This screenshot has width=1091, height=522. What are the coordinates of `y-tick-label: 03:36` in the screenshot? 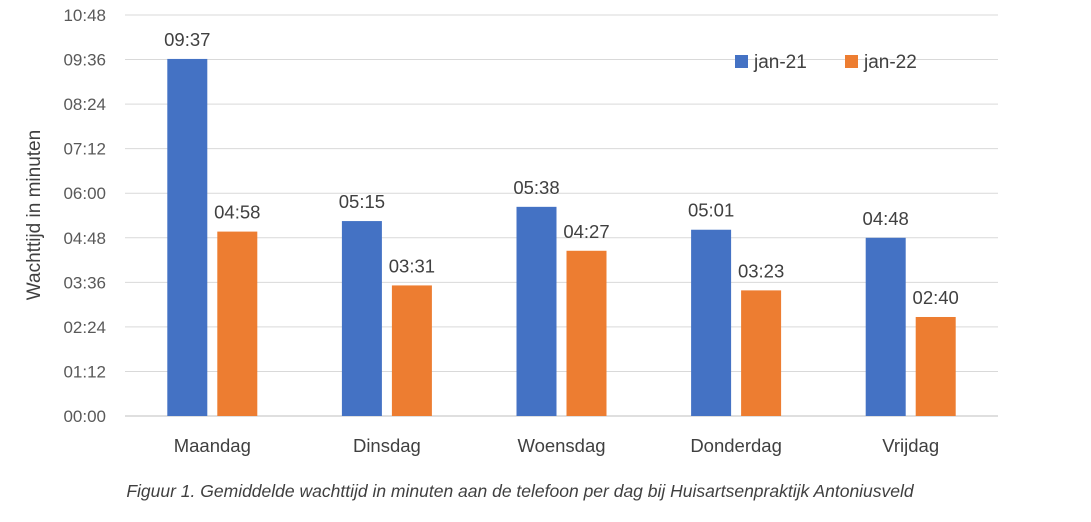 It's located at (84, 282).